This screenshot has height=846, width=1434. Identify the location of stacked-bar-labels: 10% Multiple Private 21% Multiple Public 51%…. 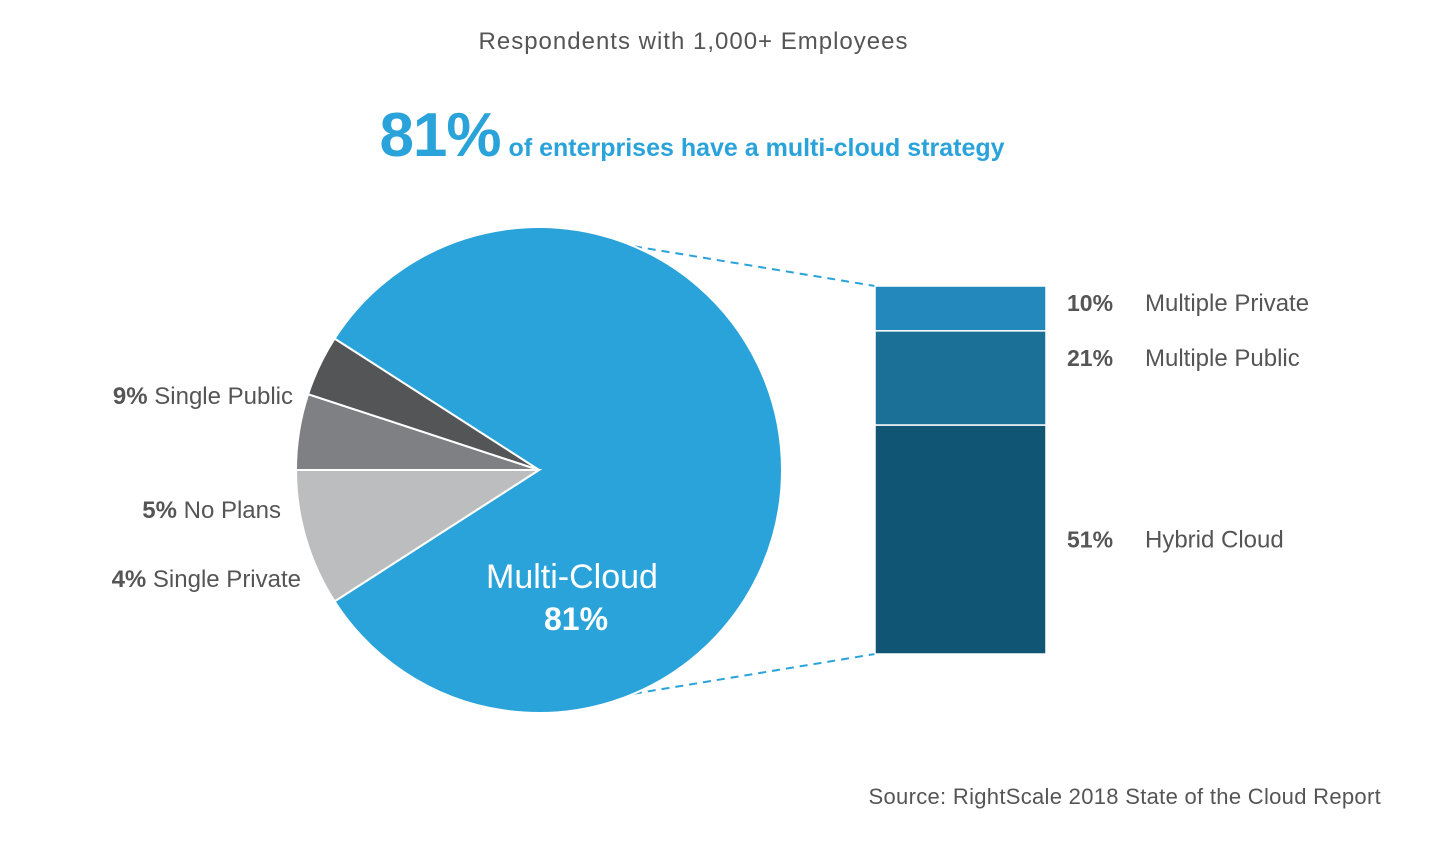
(1188, 422).